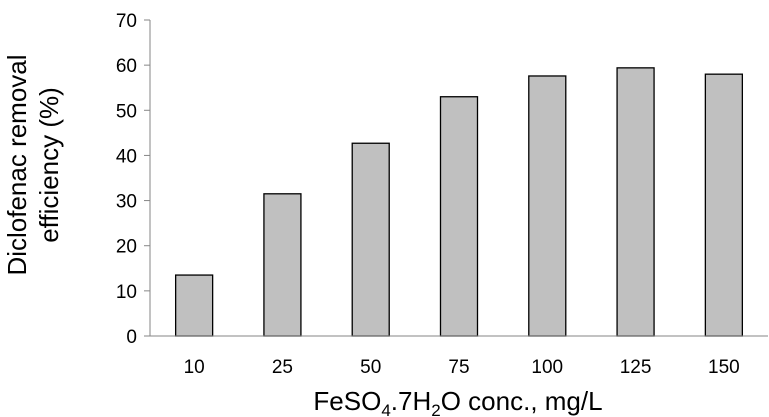  Describe the element at coordinates (522, 401) in the screenshot. I see `x-axis-title-part: O conc., mg/L` at that location.